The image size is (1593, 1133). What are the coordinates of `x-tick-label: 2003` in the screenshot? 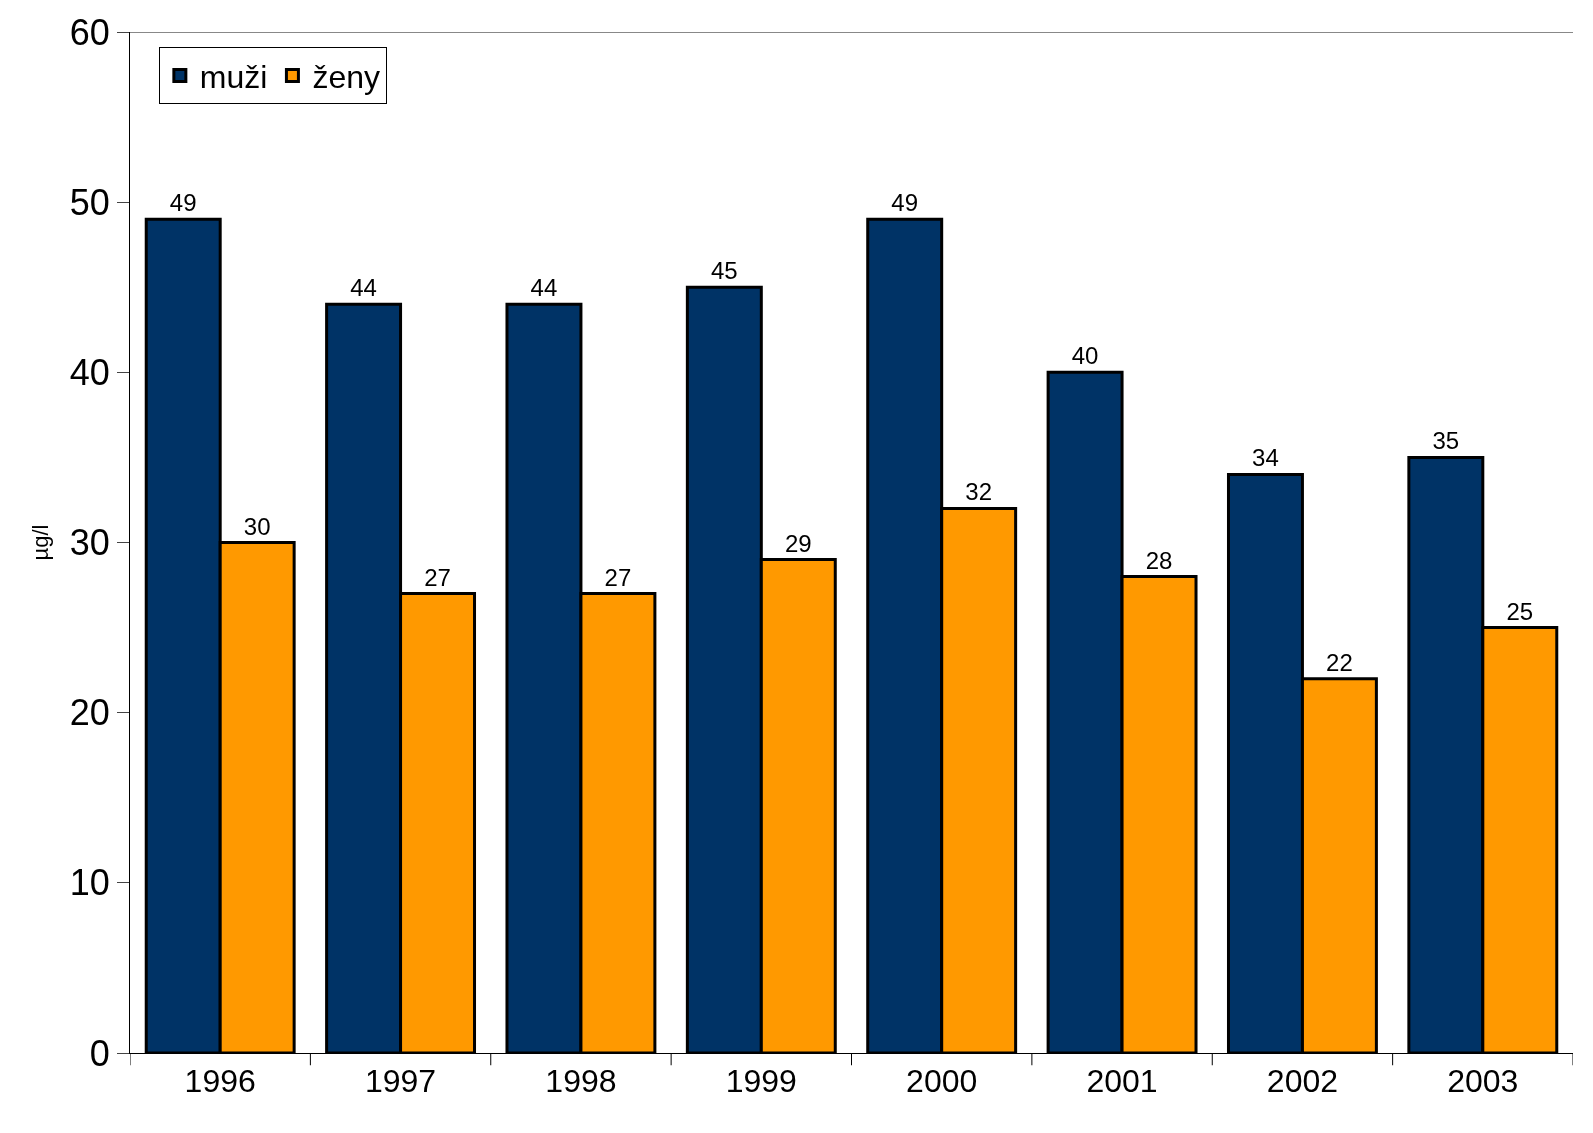 It's located at (1483, 1081).